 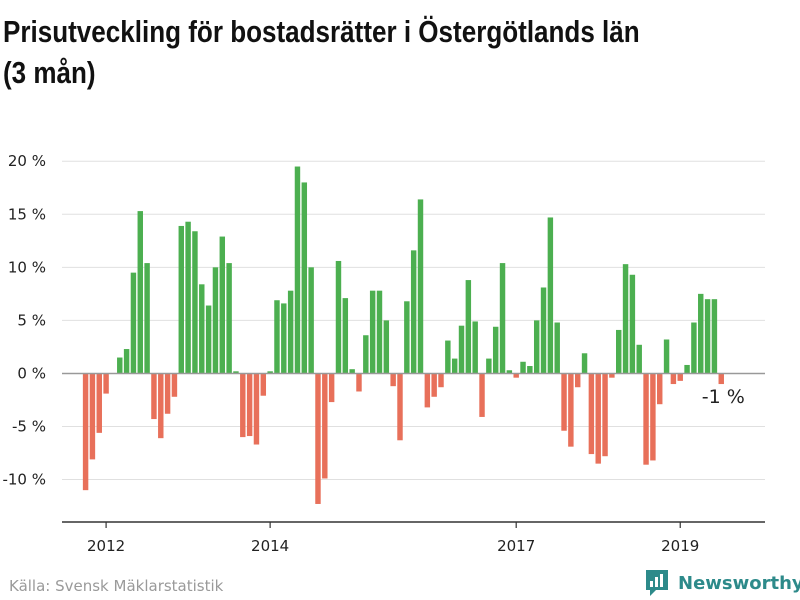 I want to click on x-tick-label: 2012, so click(x=106, y=546).